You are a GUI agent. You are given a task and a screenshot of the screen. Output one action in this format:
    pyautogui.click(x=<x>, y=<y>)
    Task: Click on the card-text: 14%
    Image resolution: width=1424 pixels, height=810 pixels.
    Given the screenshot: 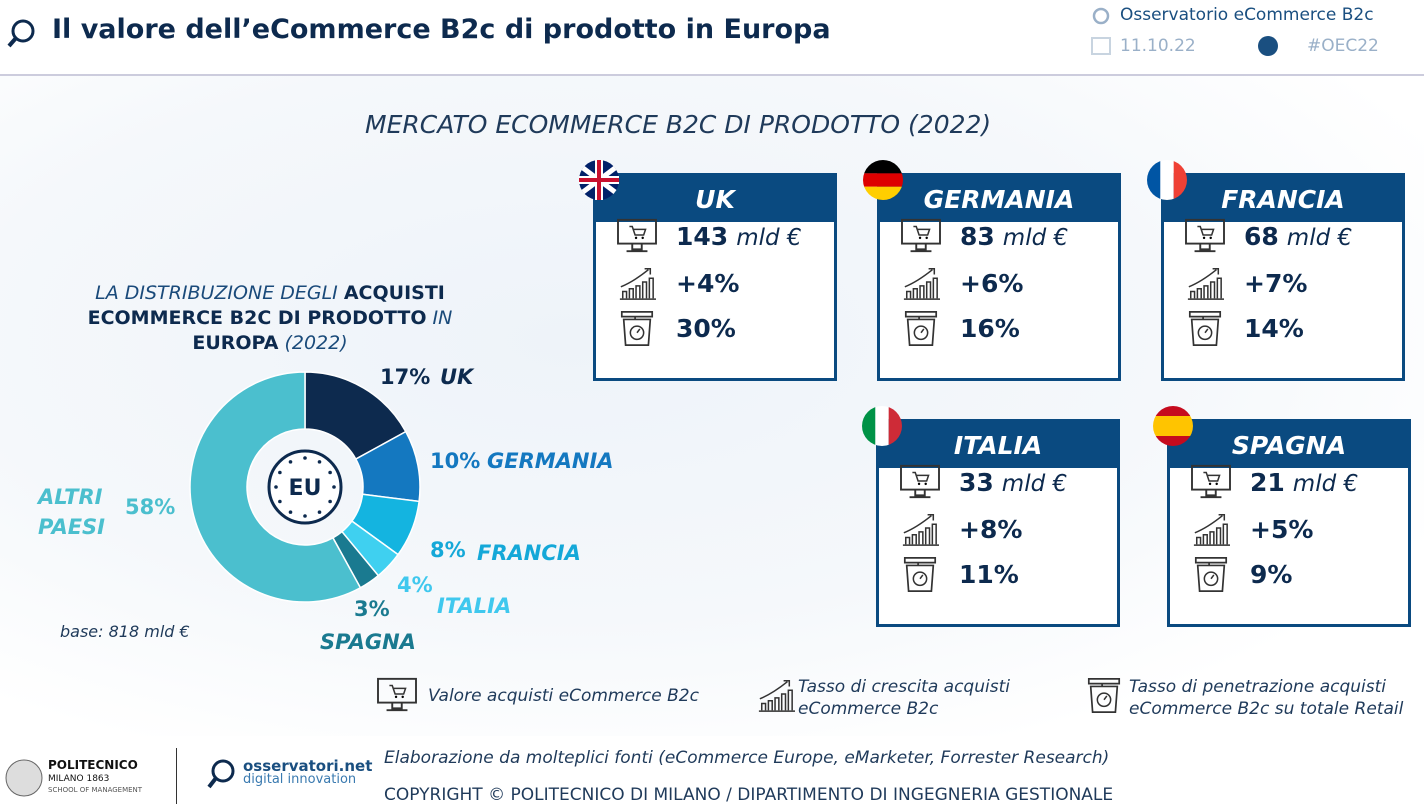 What is the action you would take?
    pyautogui.click(x=1274, y=328)
    